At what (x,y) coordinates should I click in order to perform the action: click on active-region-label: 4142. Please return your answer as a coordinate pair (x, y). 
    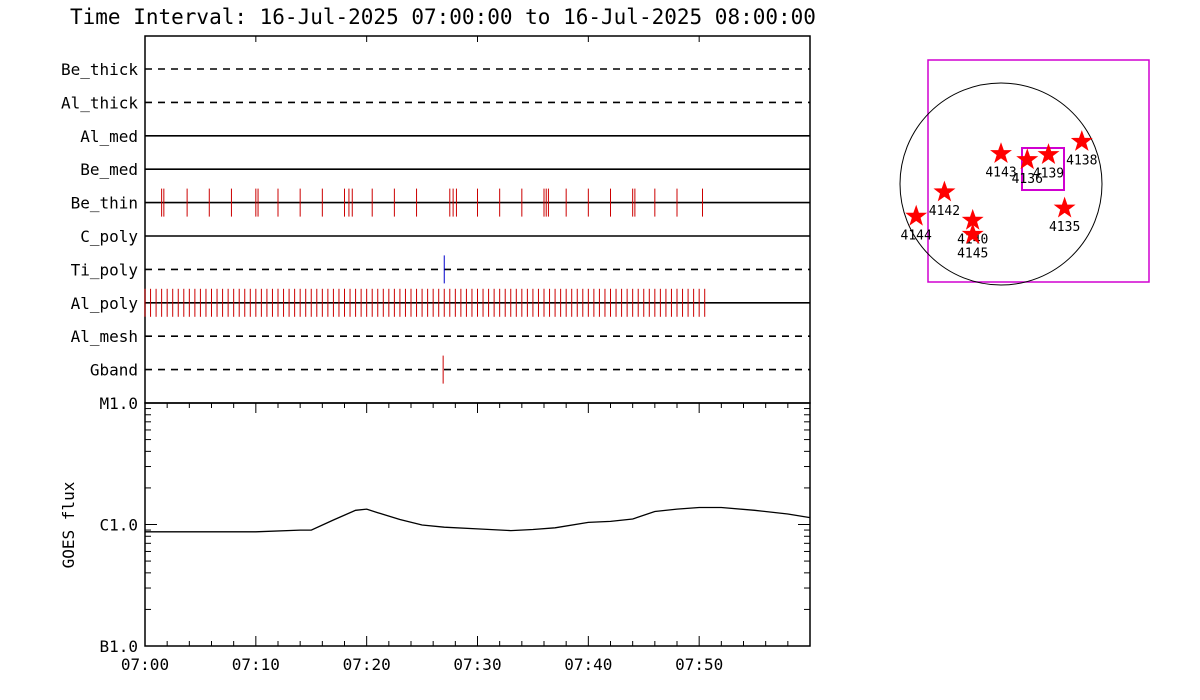
    Looking at the image, I should click on (944, 211).